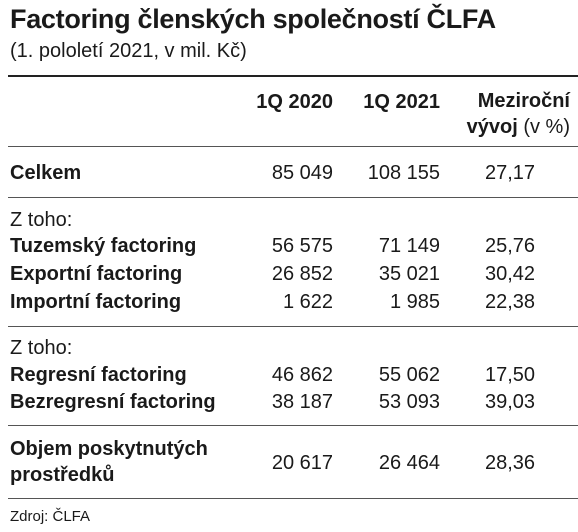  I want to click on funds-2021: 26 464, so click(409, 463).